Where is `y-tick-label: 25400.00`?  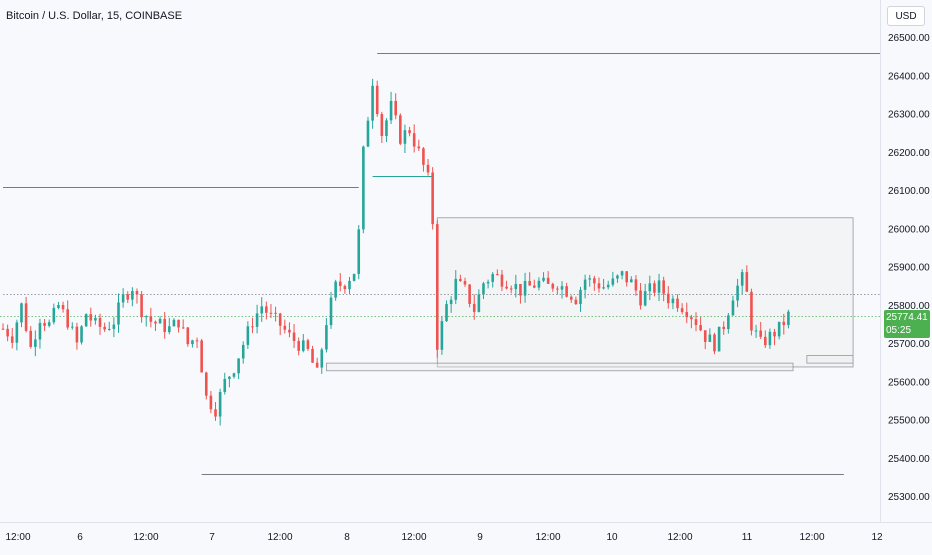 y-tick-label: 25400.00 is located at coordinates (909, 459).